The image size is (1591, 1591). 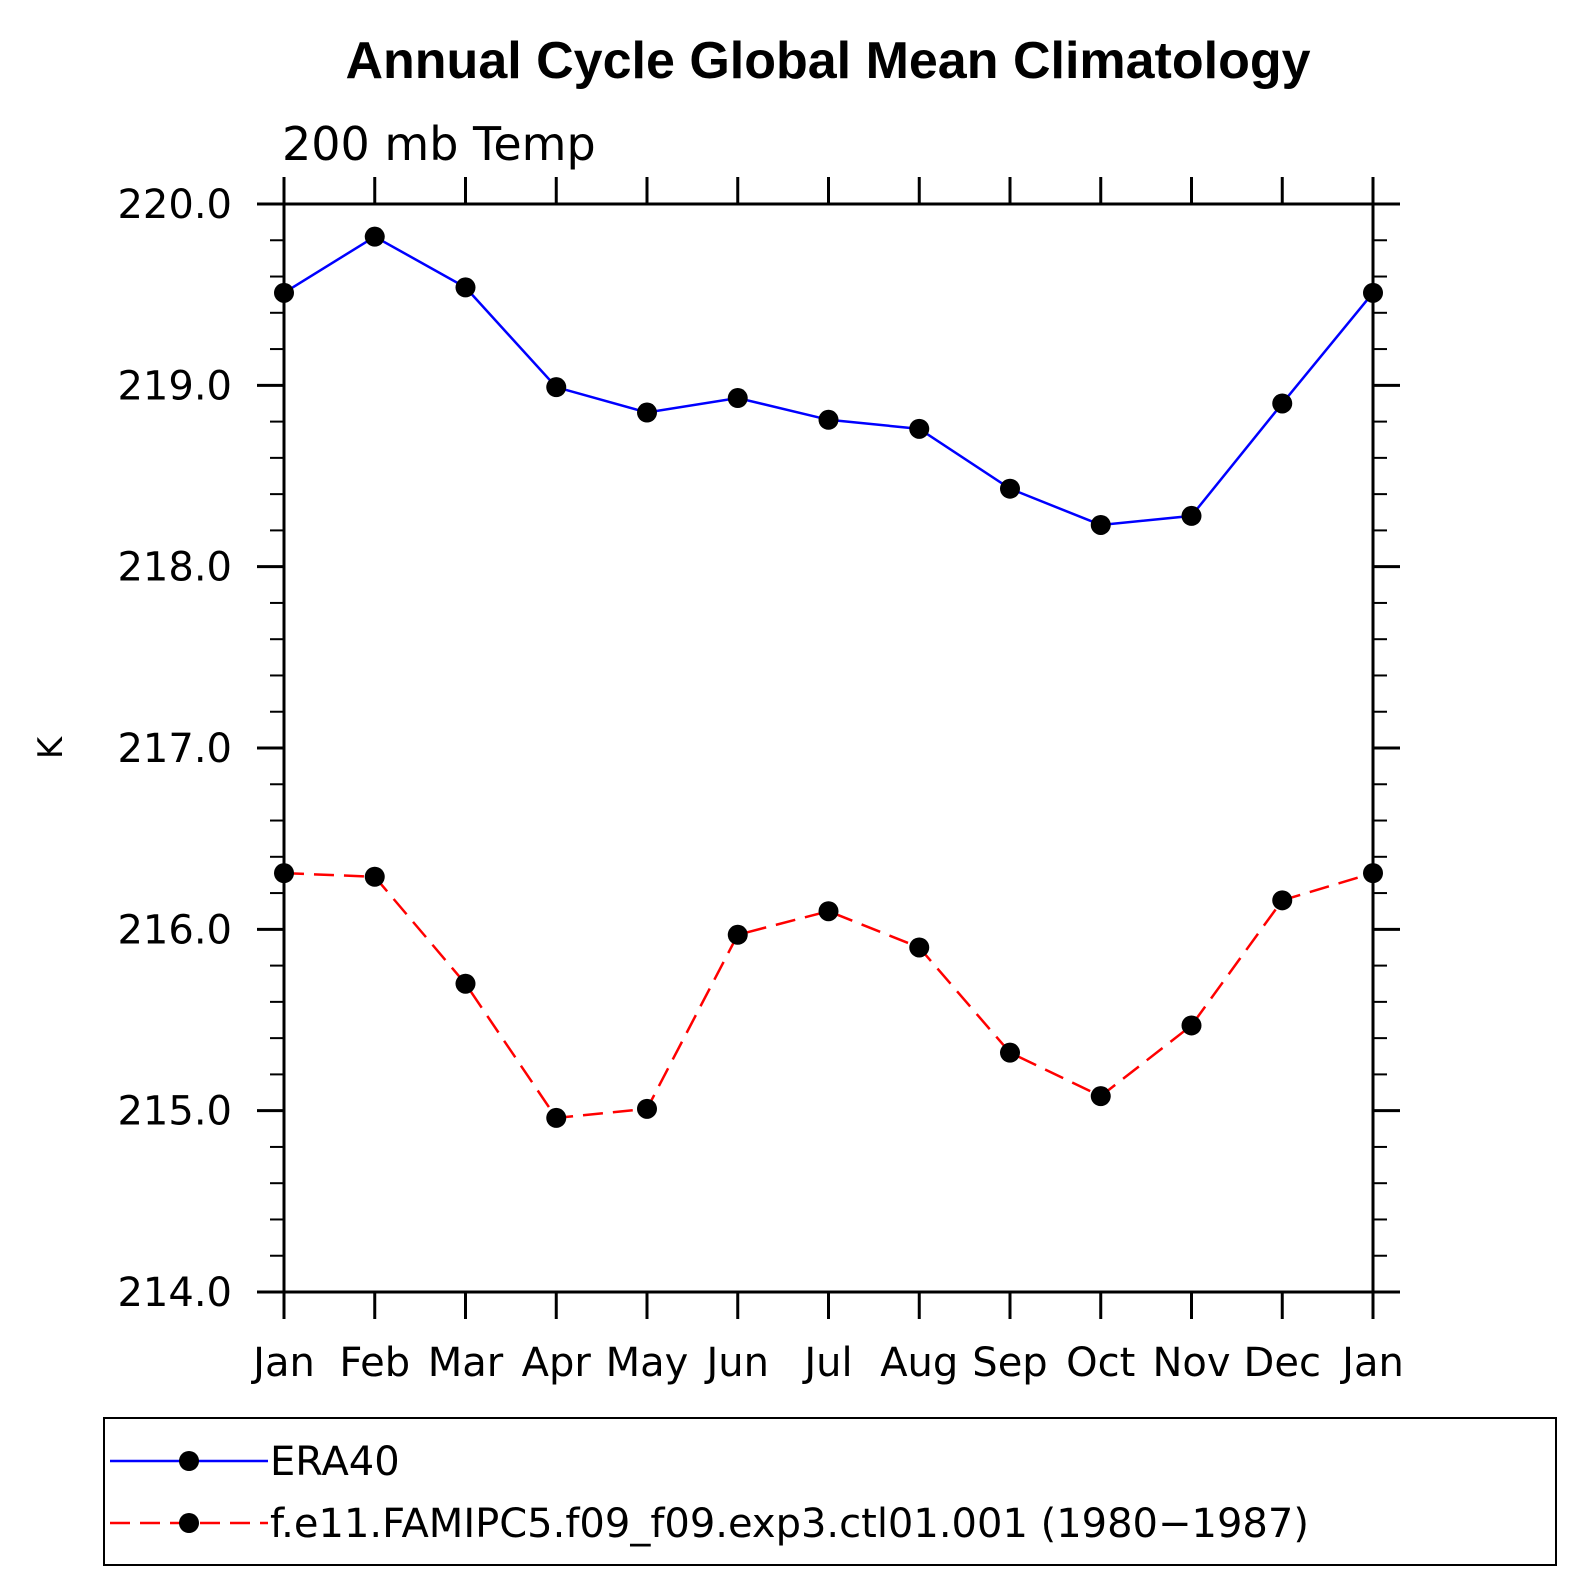 I want to click on legend-frame, so click(x=830, y=1491).